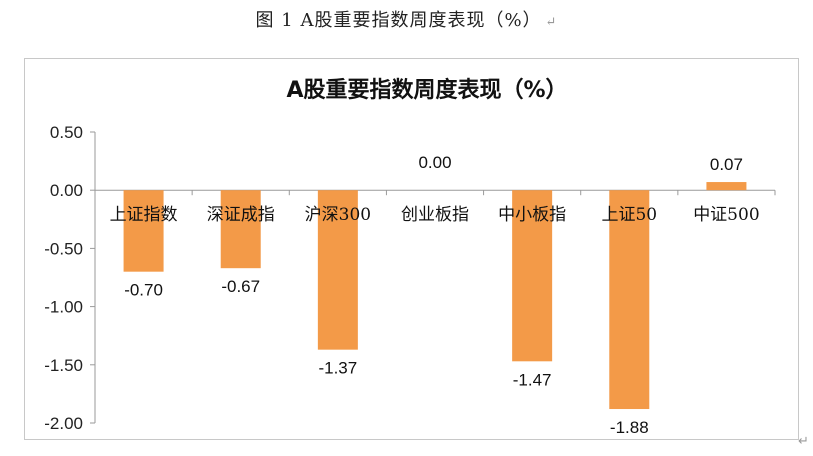 The width and height of the screenshot is (813, 456). Describe the element at coordinates (63, 365) in the screenshot. I see `y-tick-label: -1.50` at that location.